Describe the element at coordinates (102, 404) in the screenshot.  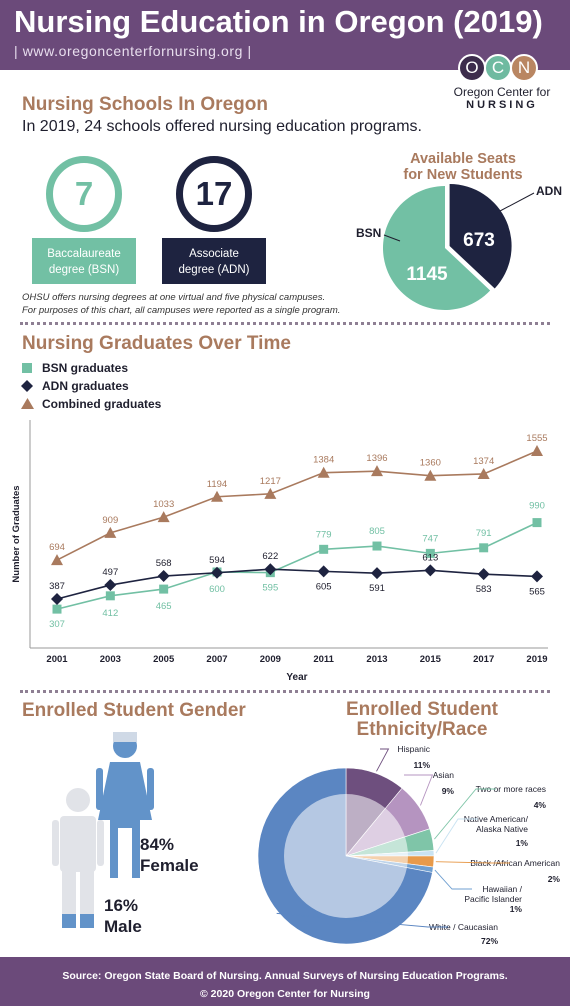
I see `legend-combined-label: Combined graduates` at that location.